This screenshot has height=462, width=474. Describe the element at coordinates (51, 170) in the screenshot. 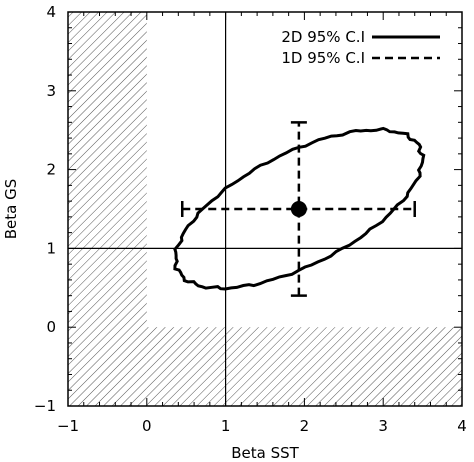

I see `y-tick-label: 2` at that location.